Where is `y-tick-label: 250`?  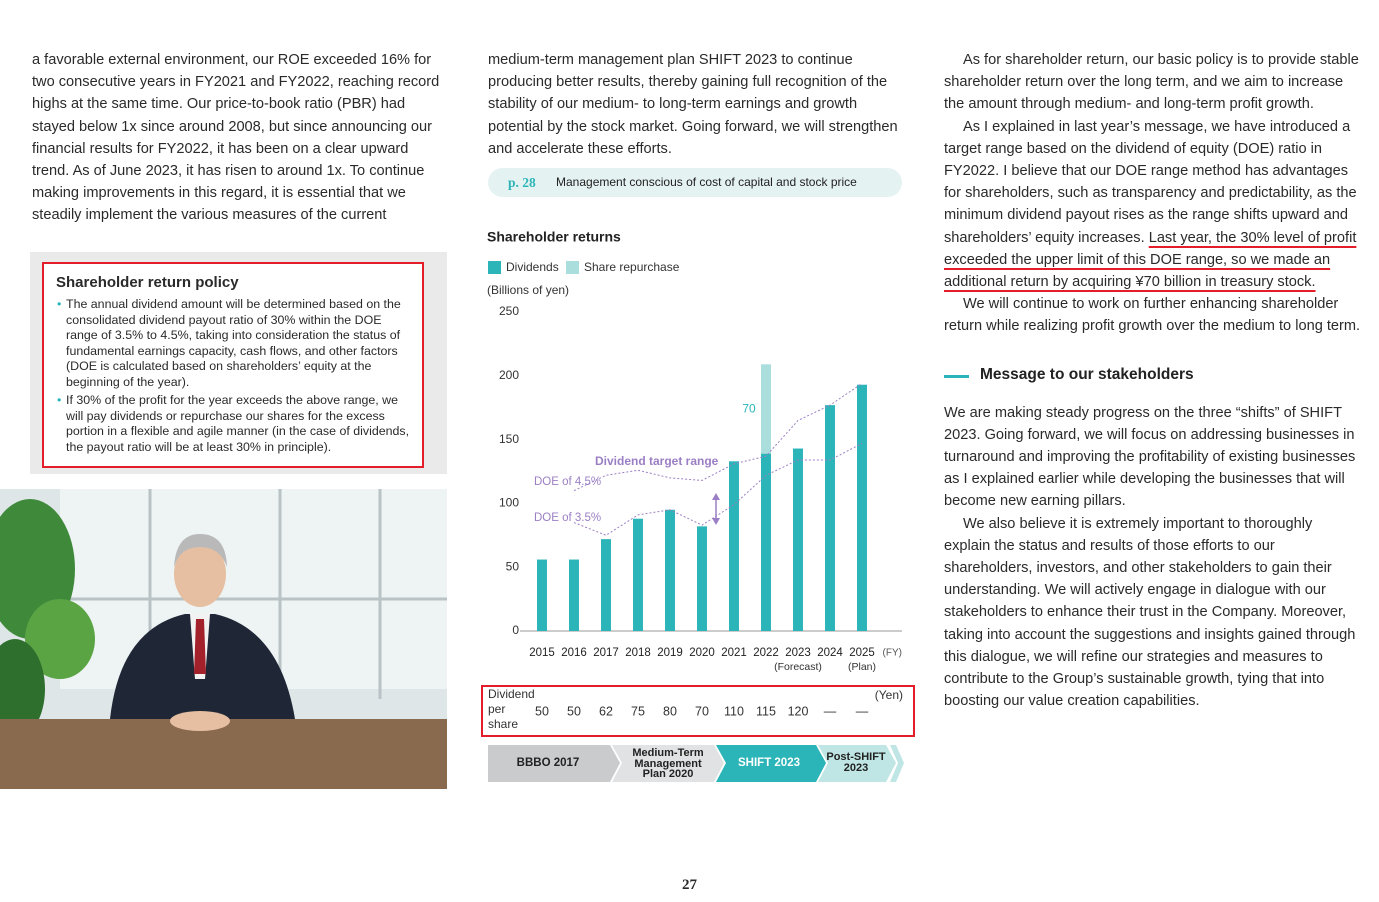 y-tick-label: 250 is located at coordinates (509, 311).